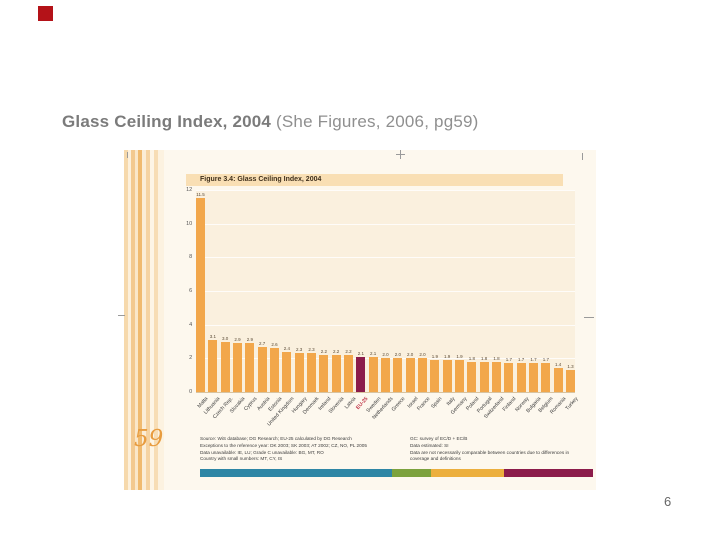  Describe the element at coordinates (668, 501) in the screenshot. I see `slide-page-number: 6` at that location.